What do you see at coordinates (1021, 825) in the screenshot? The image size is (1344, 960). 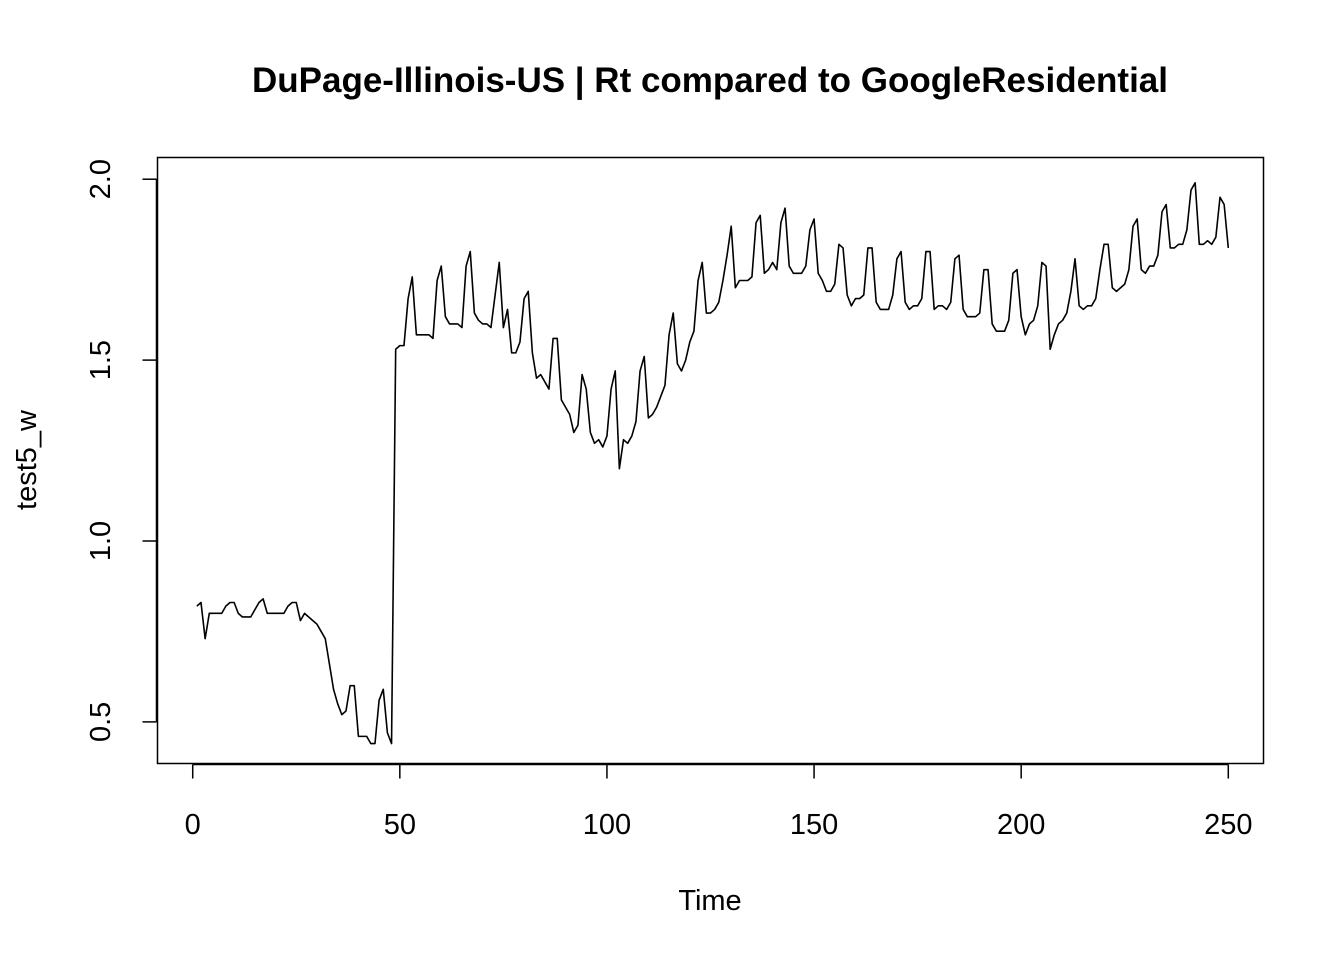 I see `x-tick-label: 200` at bounding box center [1021, 825].